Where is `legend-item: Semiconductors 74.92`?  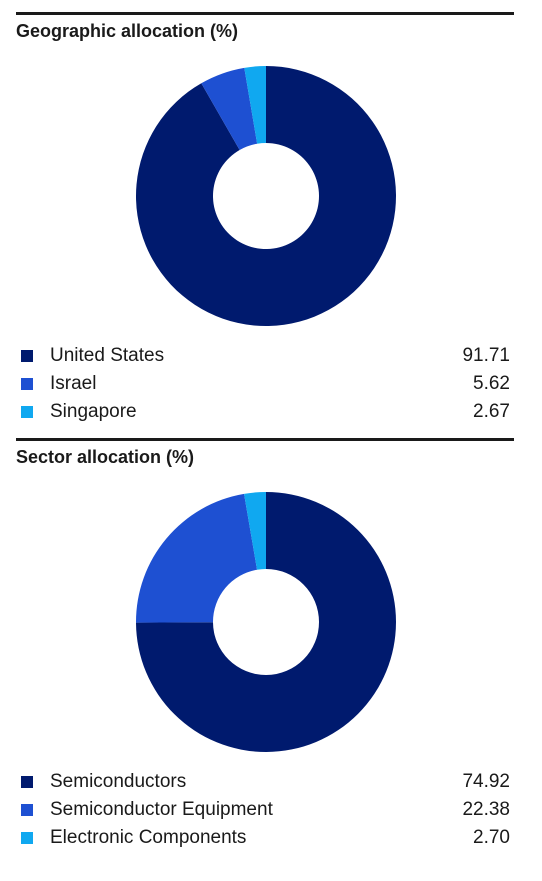
legend-item: Semiconductors 74.92 is located at coordinates (265, 782).